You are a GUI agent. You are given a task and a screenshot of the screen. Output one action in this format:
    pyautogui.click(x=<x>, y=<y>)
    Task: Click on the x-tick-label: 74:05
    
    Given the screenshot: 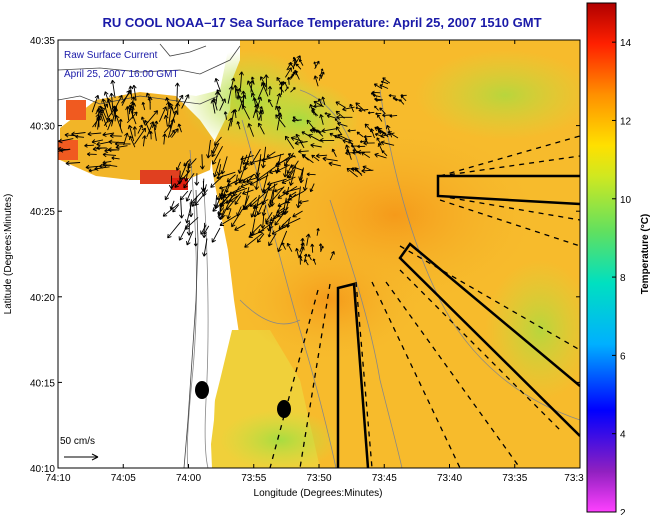 What is the action you would take?
    pyautogui.click(x=123, y=478)
    